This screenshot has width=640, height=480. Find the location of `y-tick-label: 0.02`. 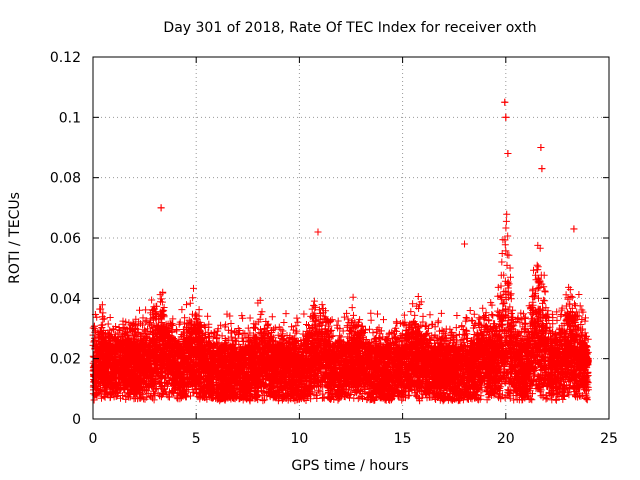

y-tick-label: 0.02 is located at coordinates (65, 360).